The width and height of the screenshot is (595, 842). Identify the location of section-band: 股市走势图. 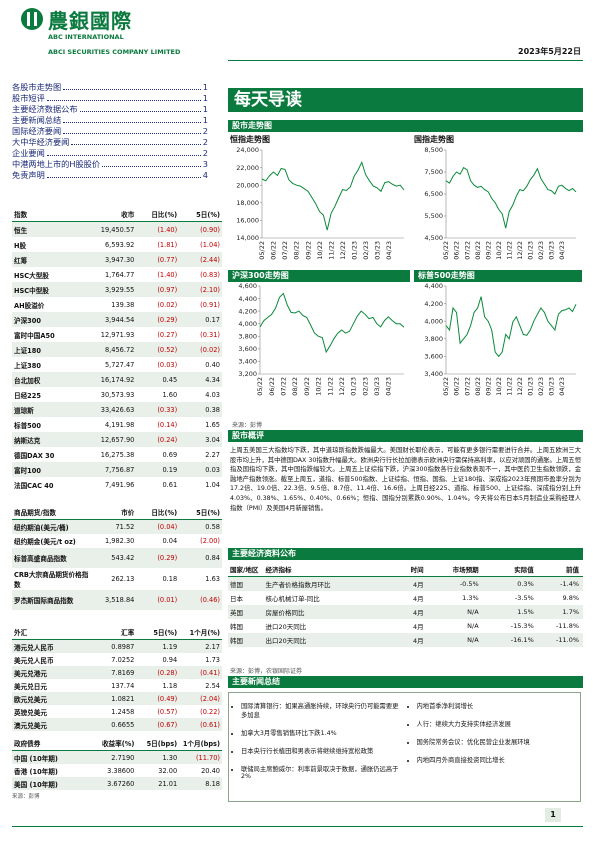
(405, 126).